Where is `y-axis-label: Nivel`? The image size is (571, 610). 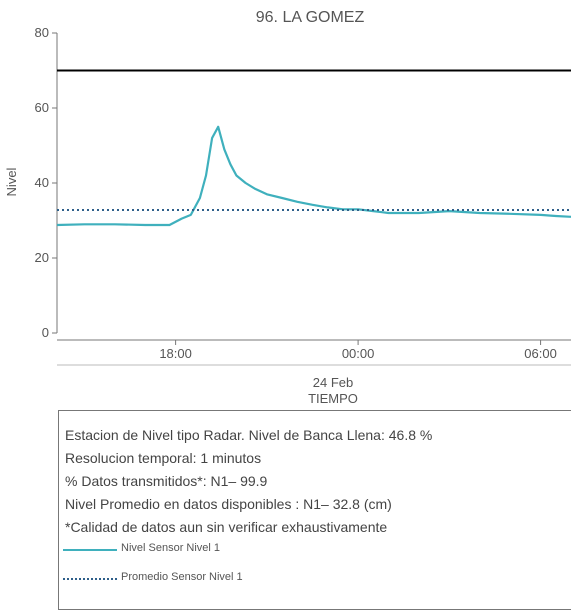 y-axis-label: Nivel is located at coordinates (11, 181).